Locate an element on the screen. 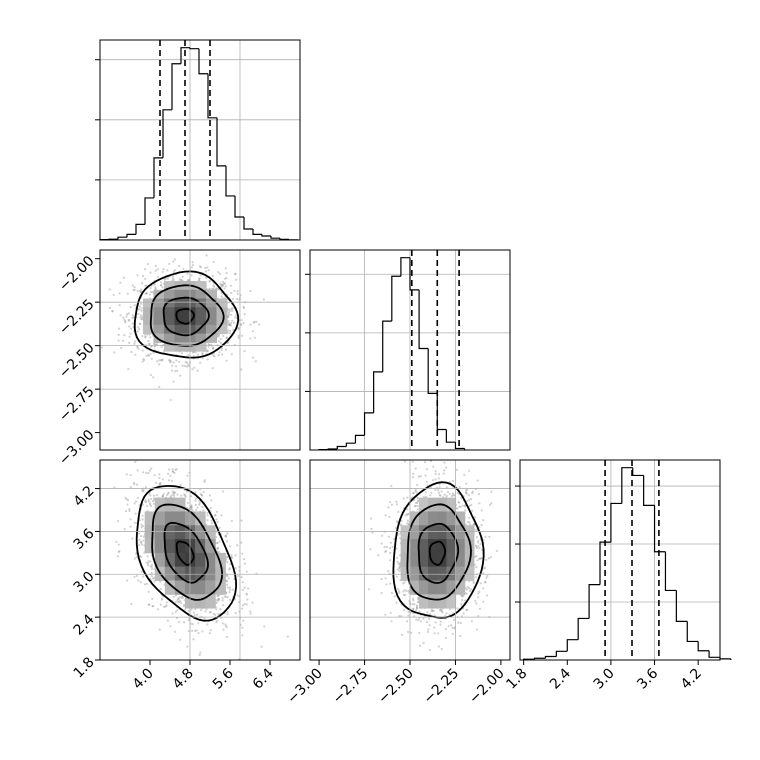 This screenshot has width=760, height=760. histogram-bin is located at coordinates (414, 274).